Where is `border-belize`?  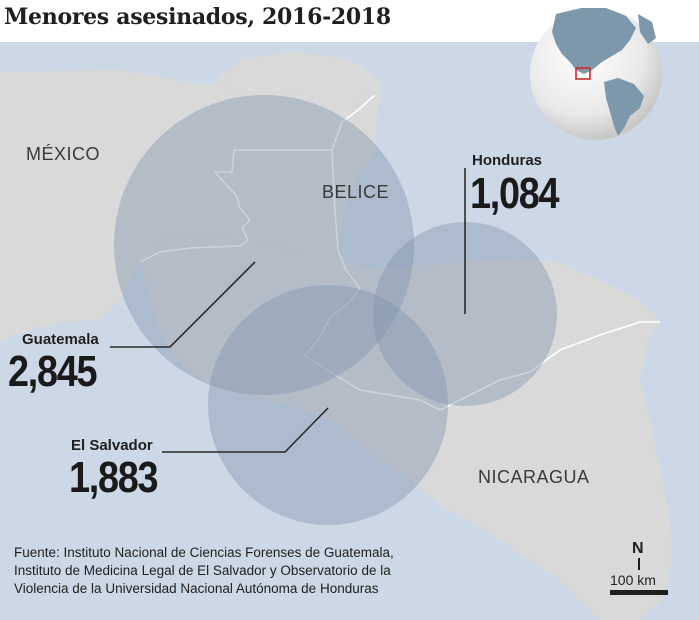 border-belize is located at coordinates (353, 122).